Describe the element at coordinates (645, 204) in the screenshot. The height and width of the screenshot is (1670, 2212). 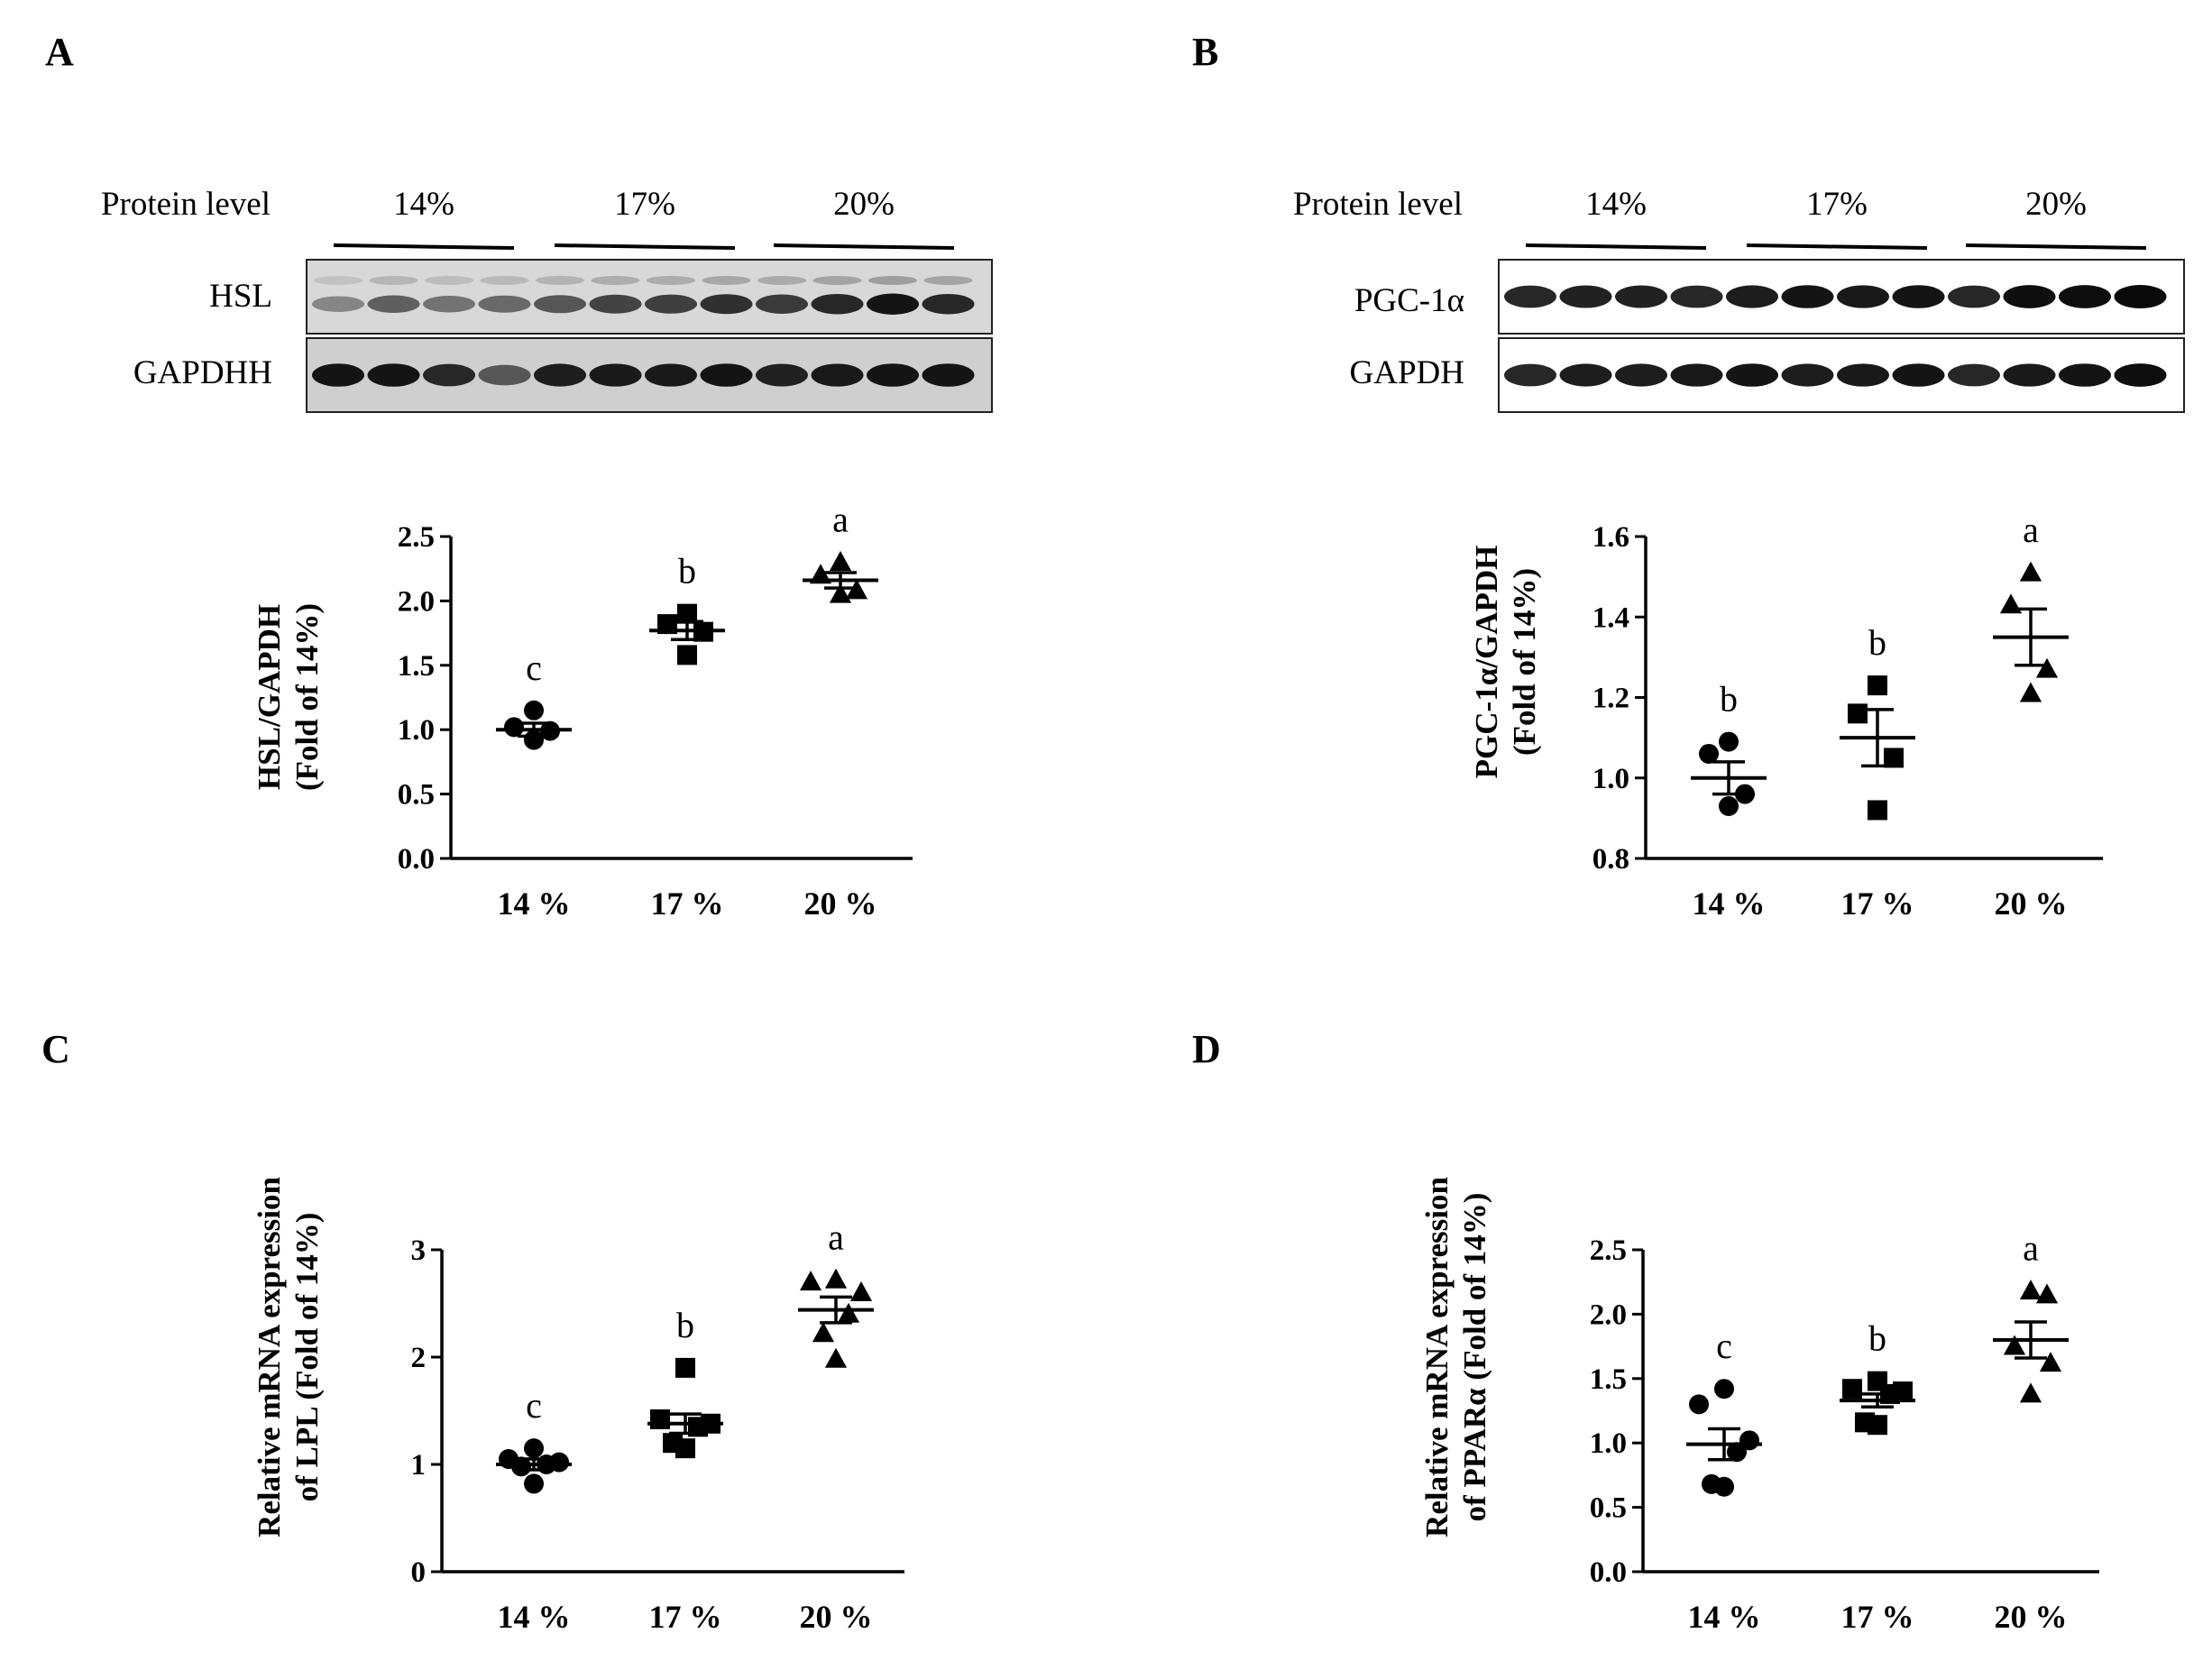
I see `group-label-1: 17%` at that location.